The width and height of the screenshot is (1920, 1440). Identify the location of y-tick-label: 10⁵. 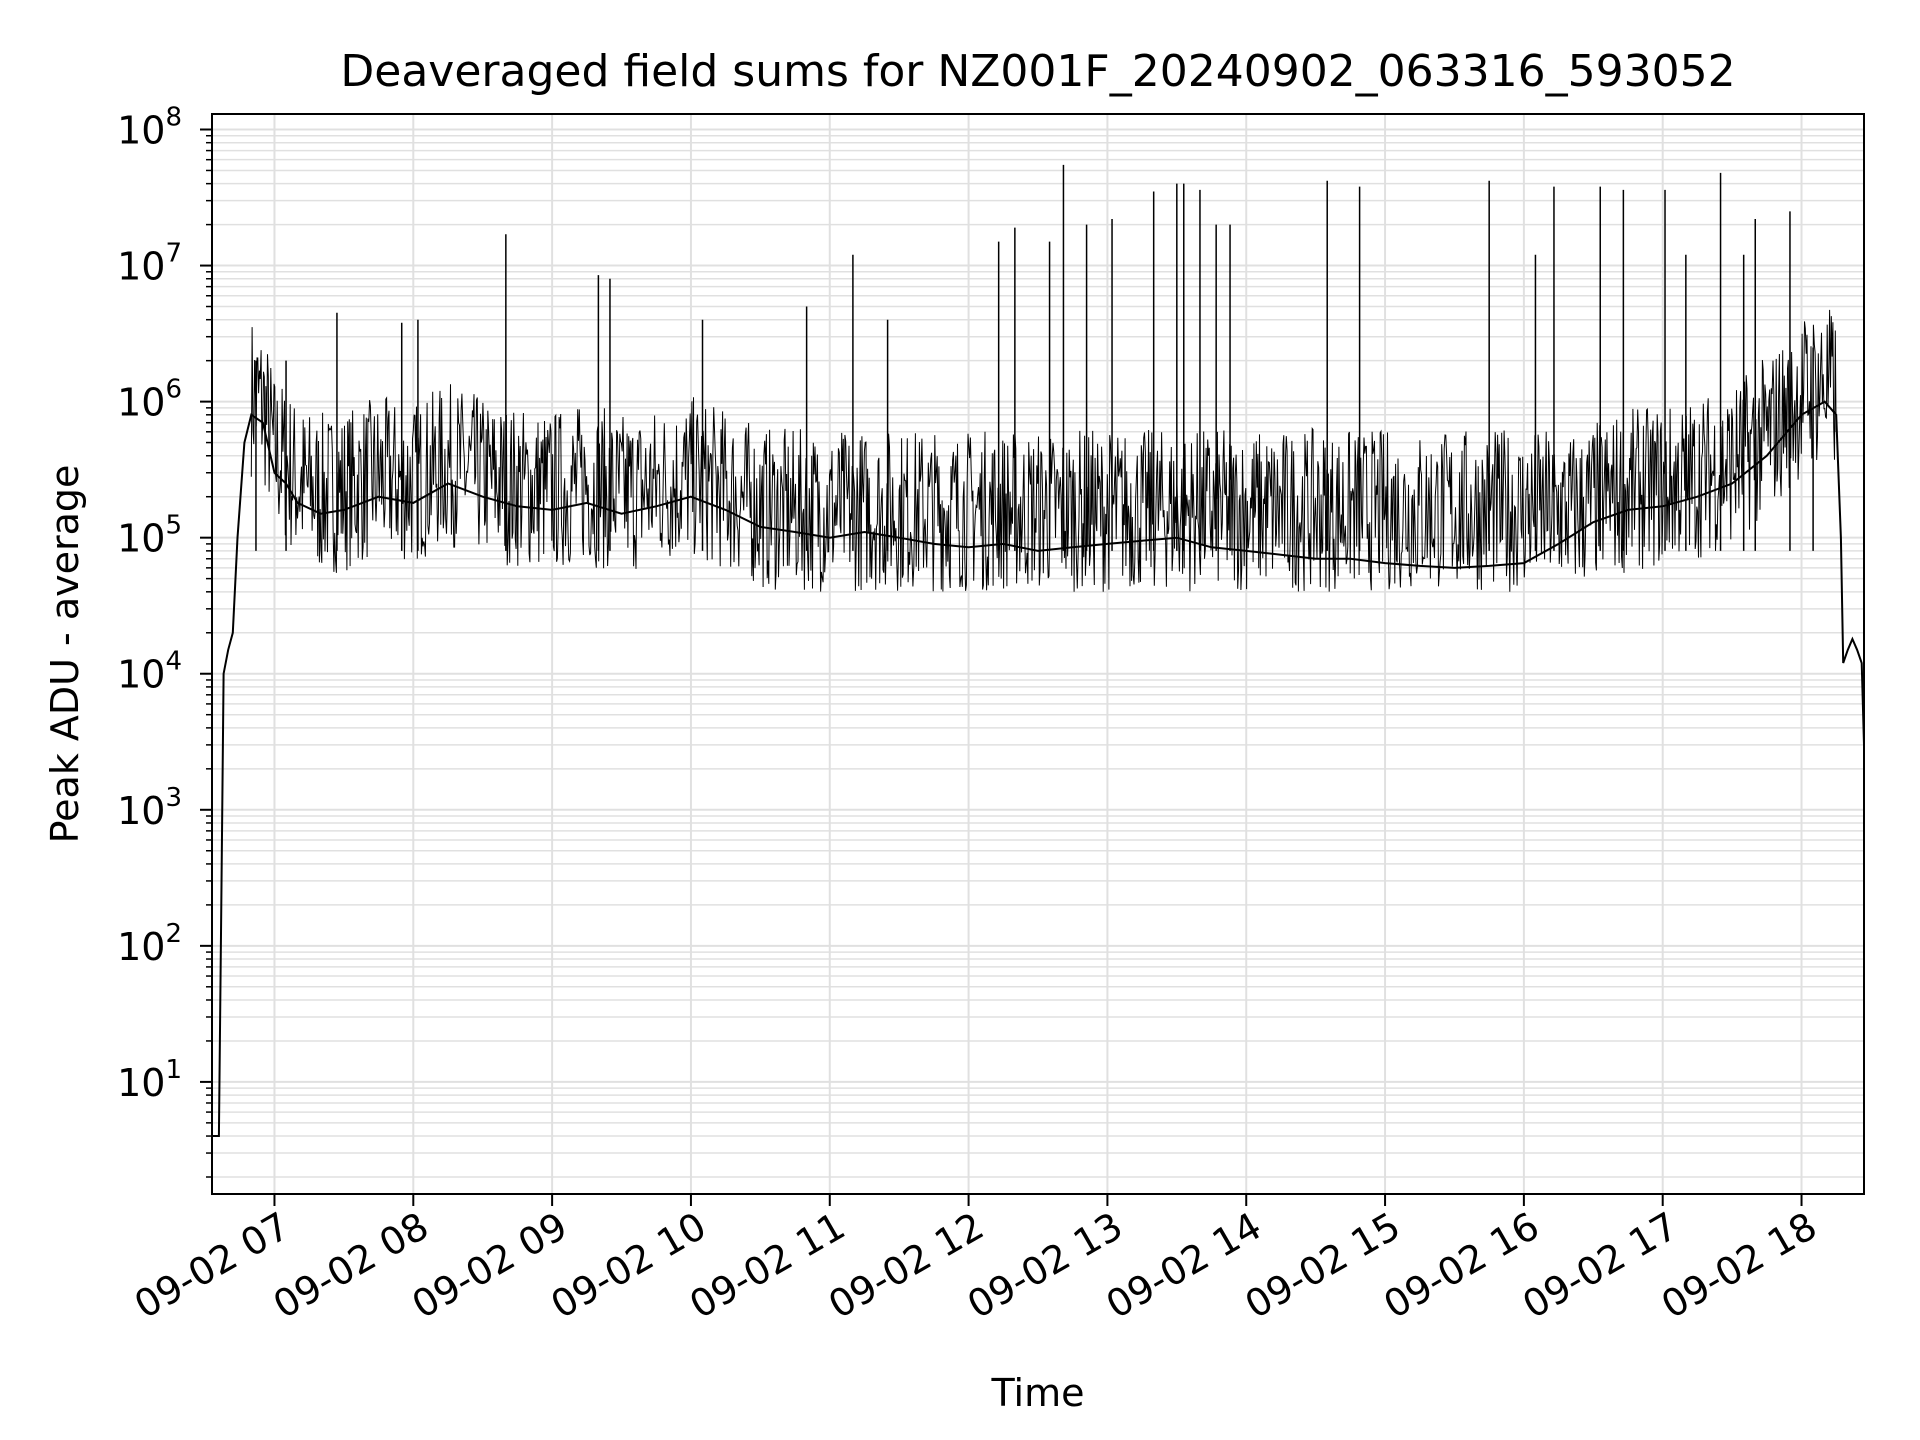
(149, 536).